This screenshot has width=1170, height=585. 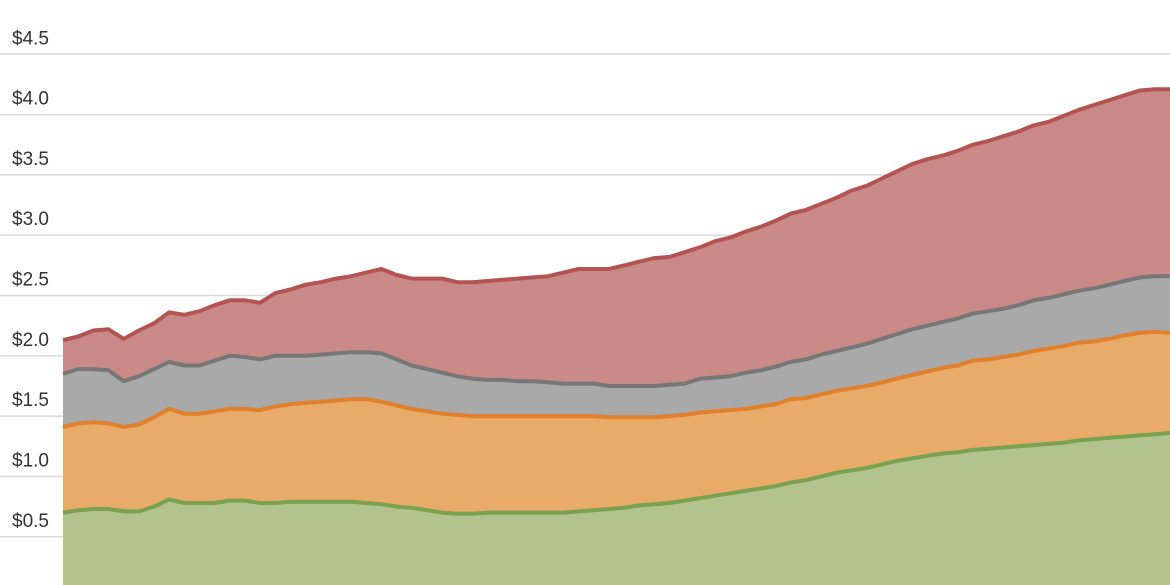 What do you see at coordinates (30, 460) in the screenshot?
I see `y-tick-label: $1.0` at bounding box center [30, 460].